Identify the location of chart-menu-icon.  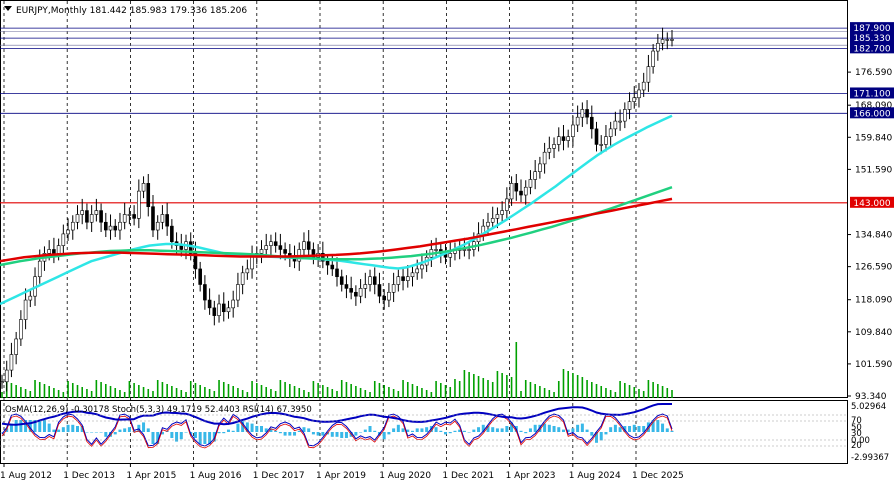
(8, 8).